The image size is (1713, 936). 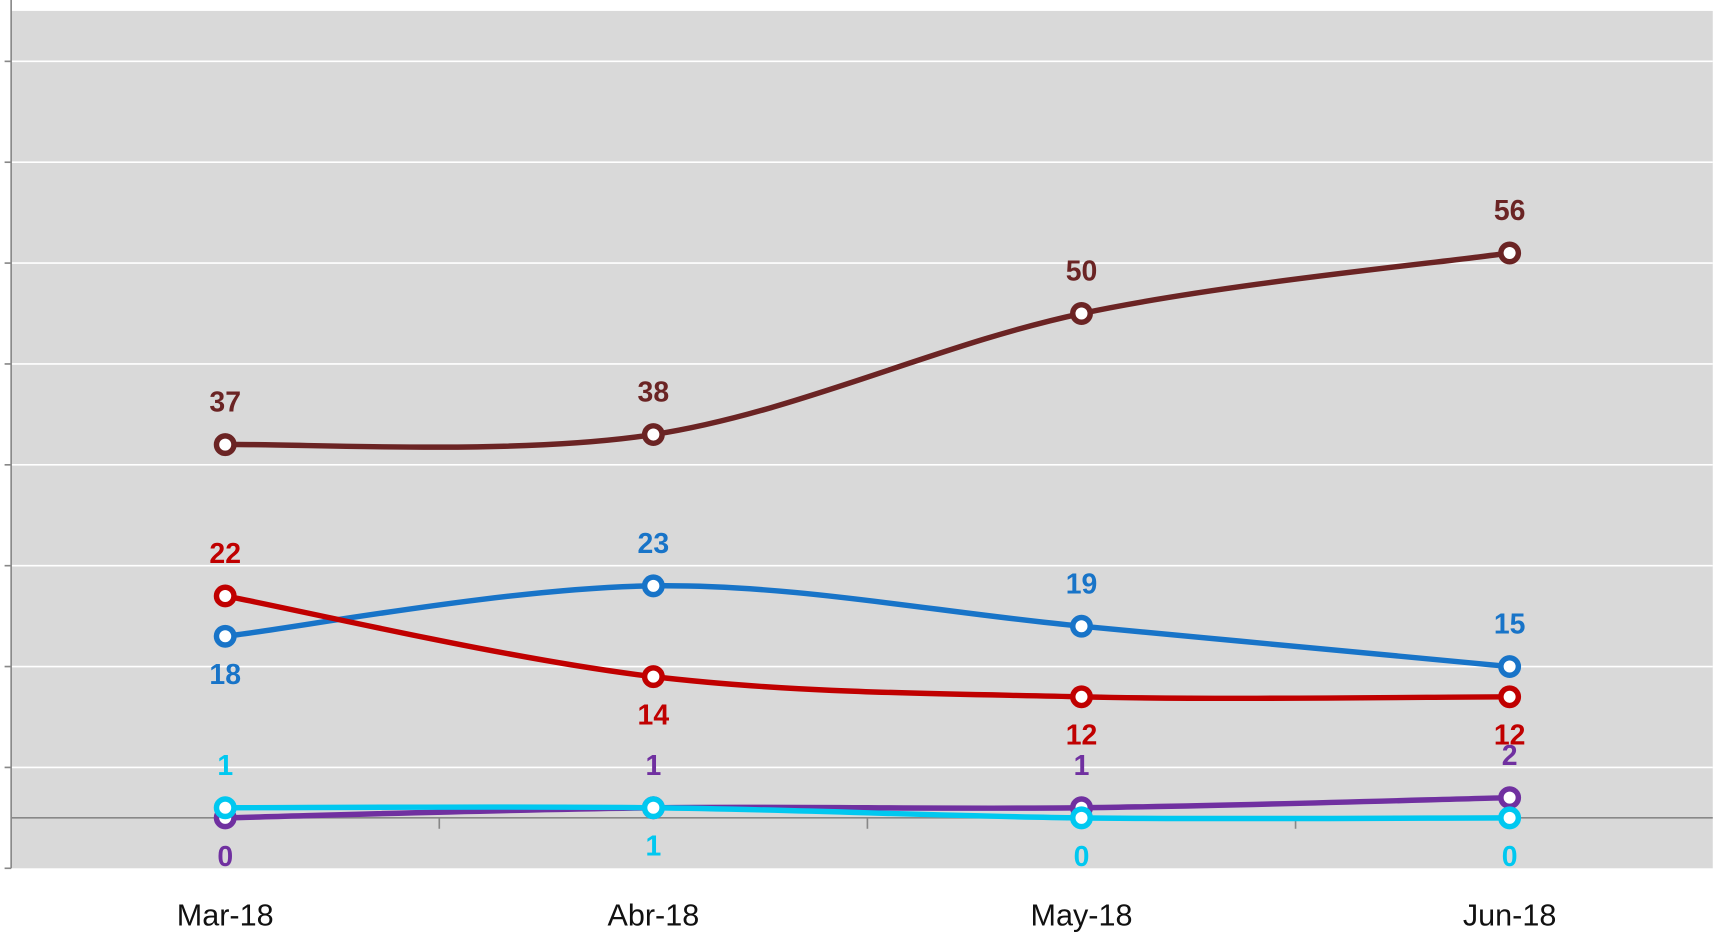 I want to click on data-label: 18, so click(x=225, y=675).